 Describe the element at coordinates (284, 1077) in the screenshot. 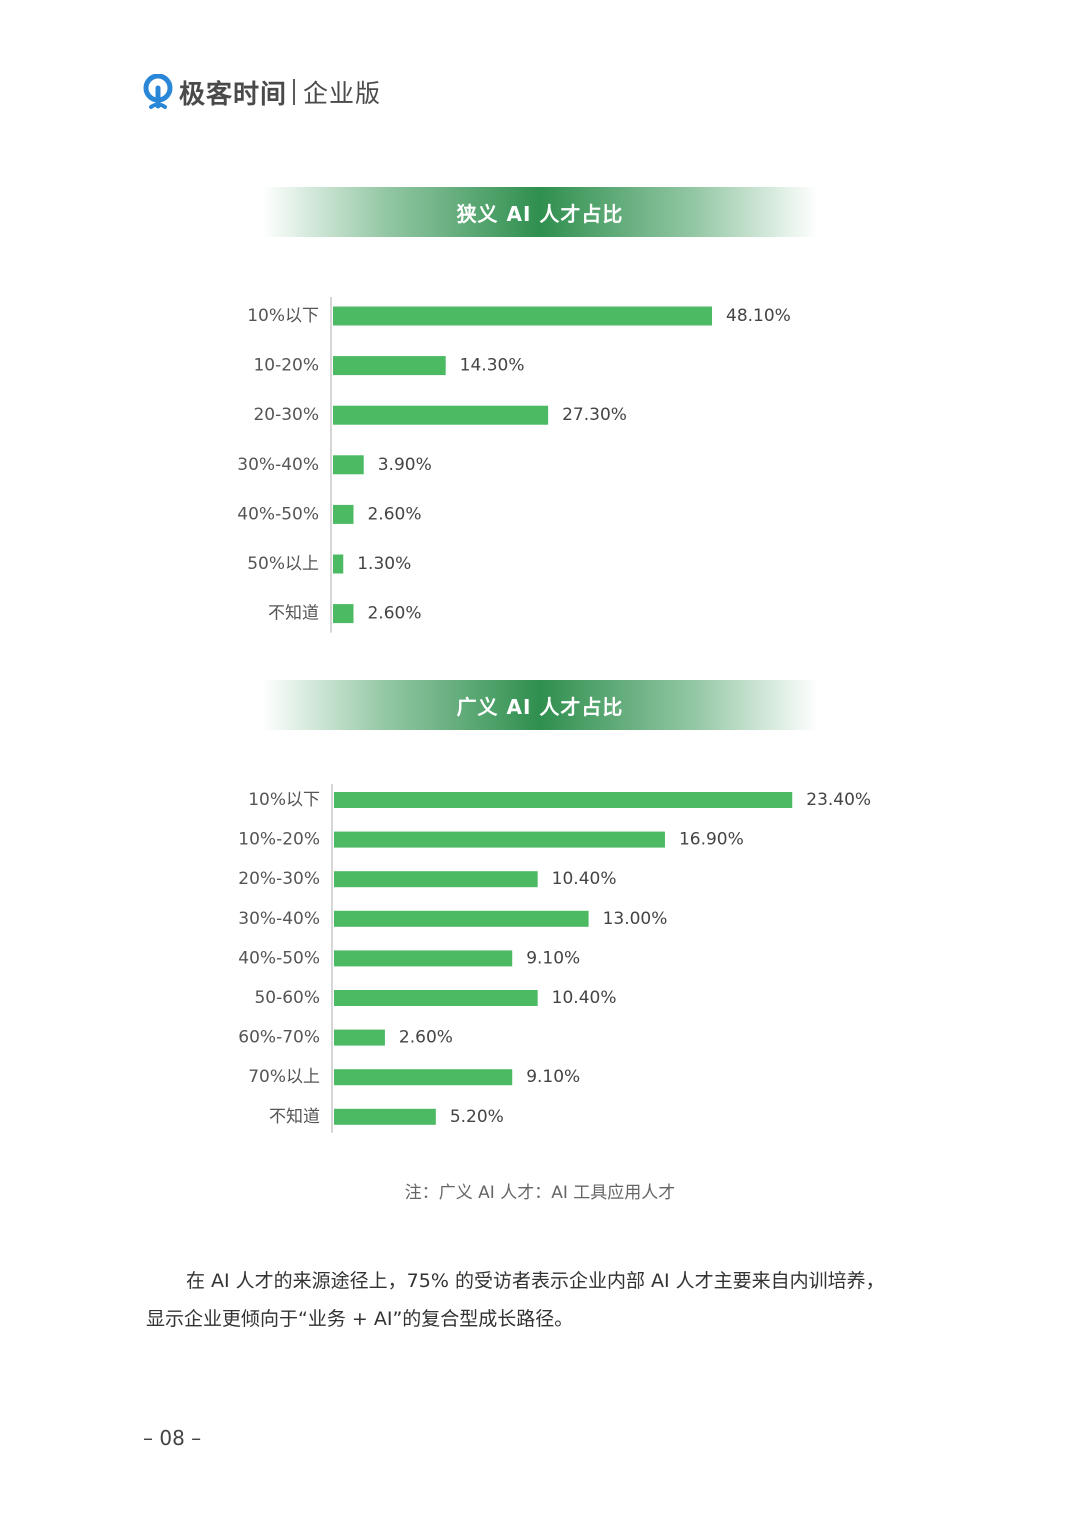

I see `chart2-category-label-7: 70%以上` at that location.